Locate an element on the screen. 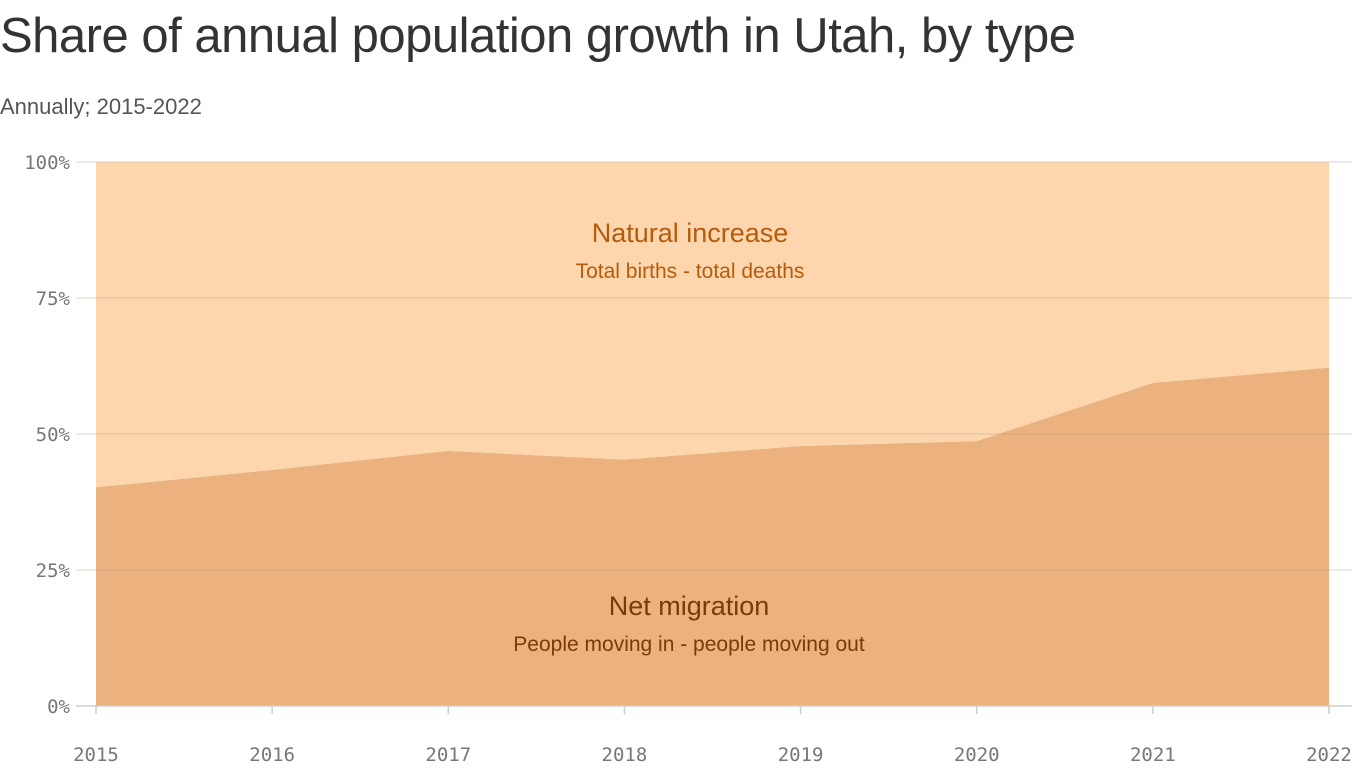 The height and width of the screenshot is (768, 1366). x-tick-label: 2020 is located at coordinates (977, 755).